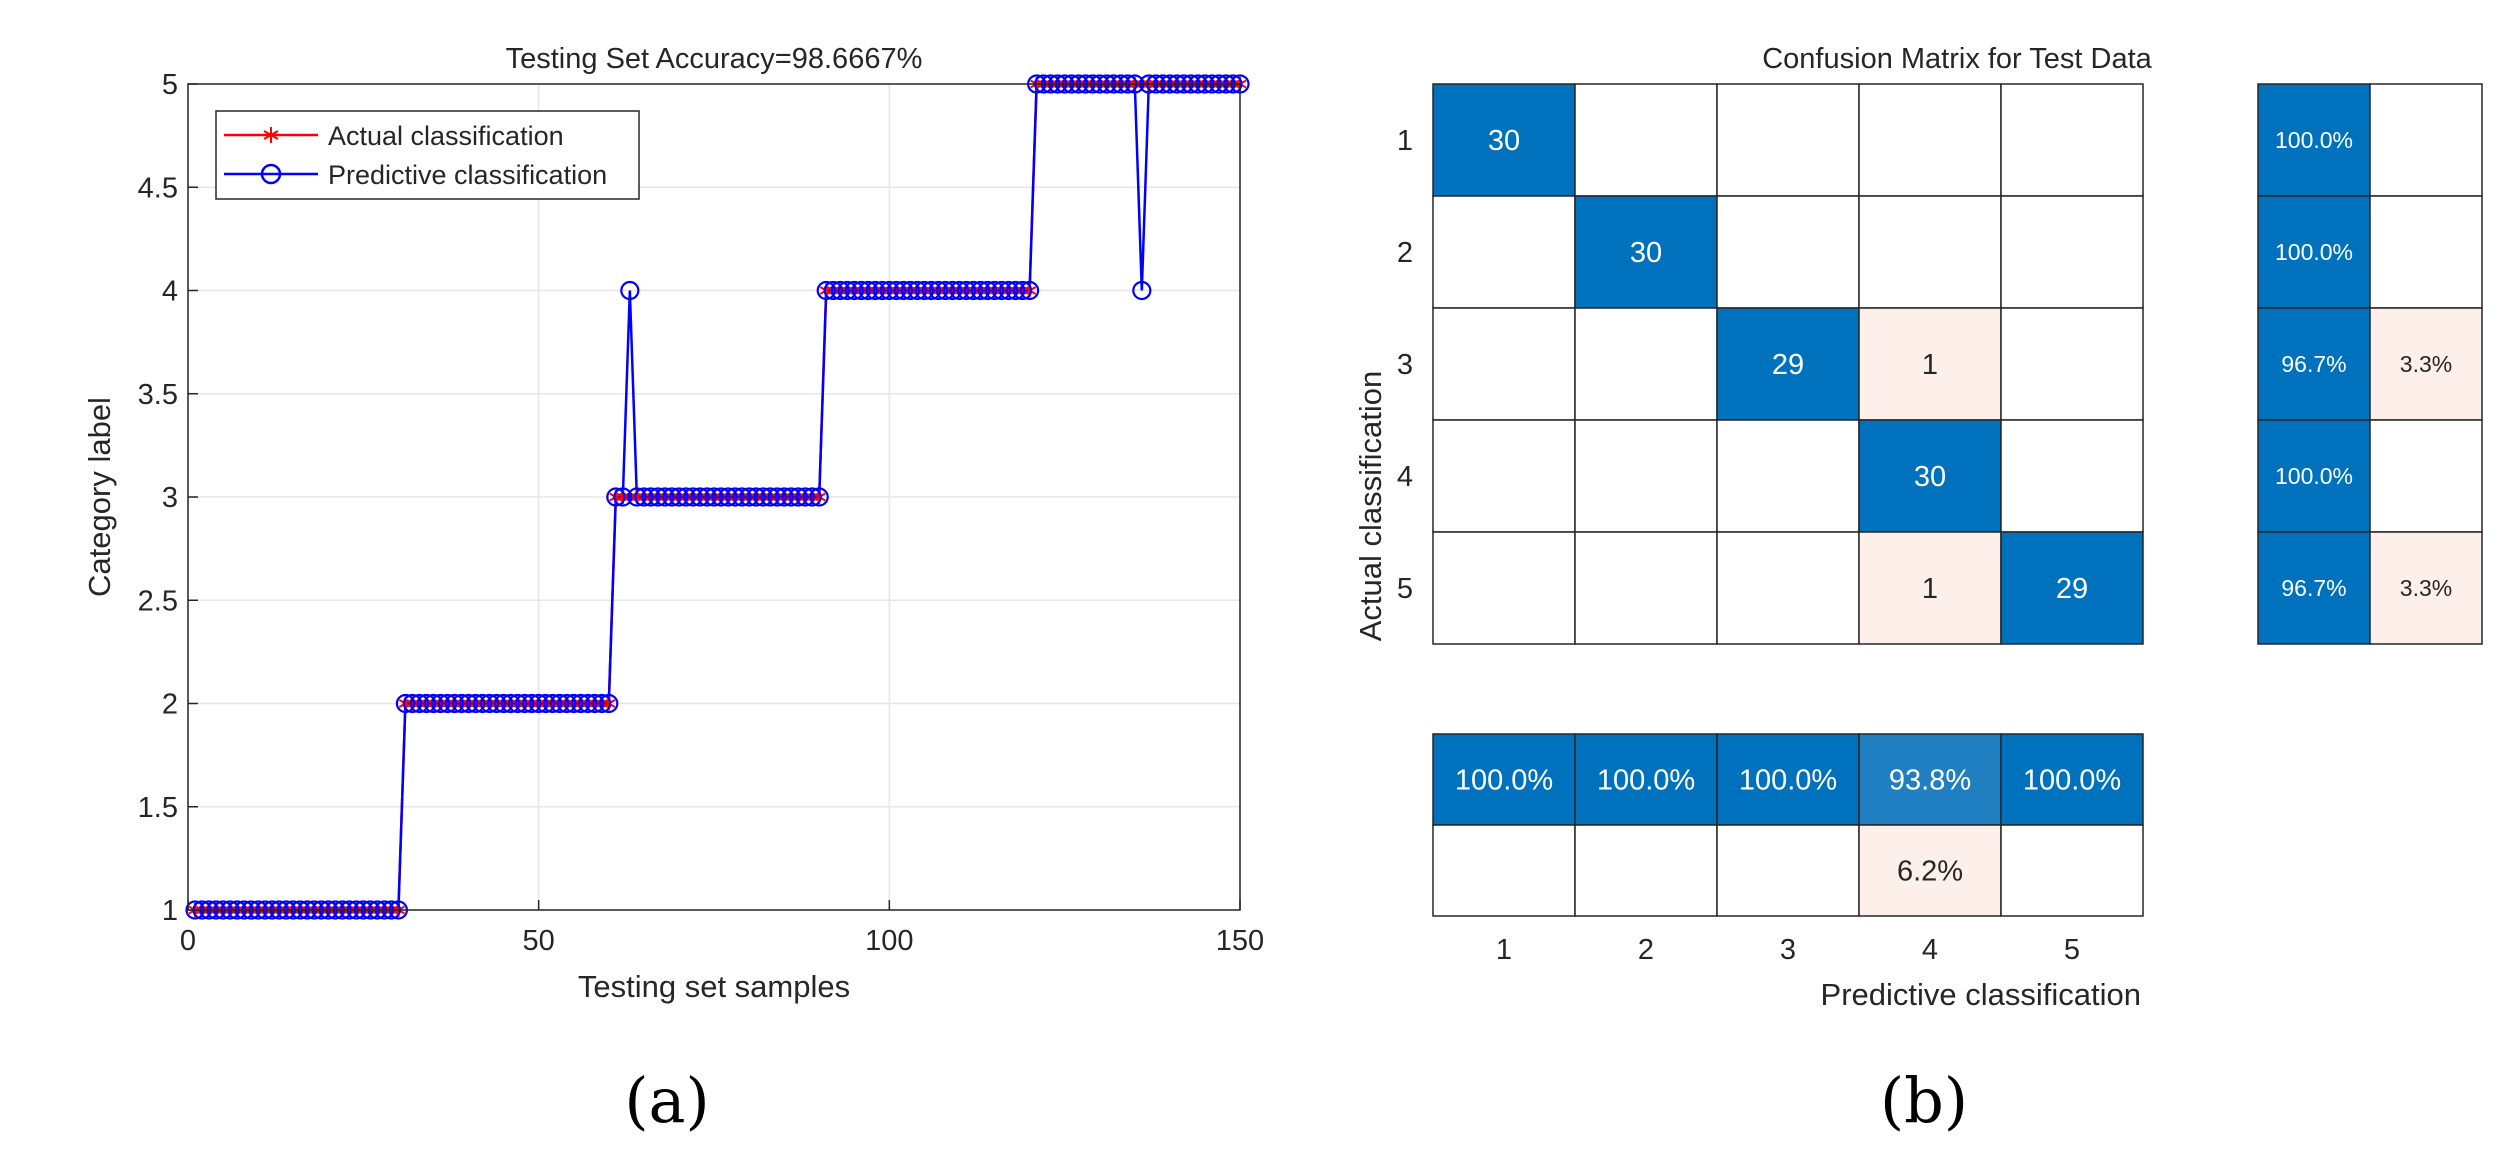 The height and width of the screenshot is (1157, 2514). Describe the element at coordinates (446, 136) in the screenshot. I see `legend-actual-label: Actual classification` at that location.